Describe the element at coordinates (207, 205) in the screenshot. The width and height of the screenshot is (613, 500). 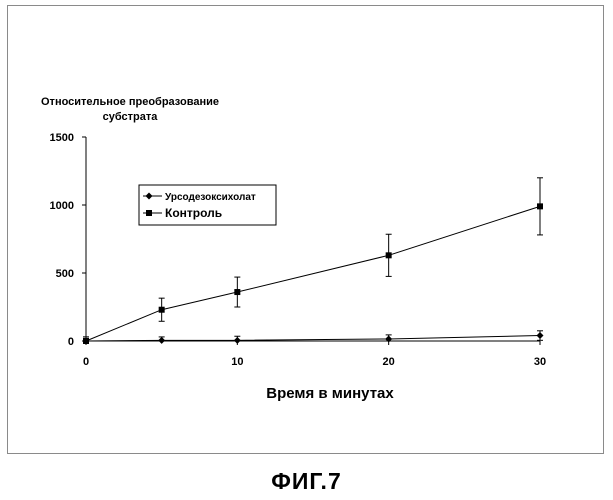
I see `legend: Урсодезоксихолат Контроль` at that location.